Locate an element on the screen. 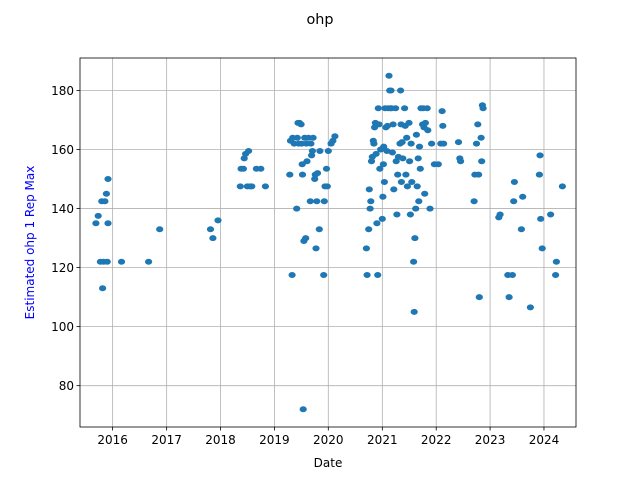 Image resolution: width=640 pixels, height=480 pixels. x-tick-label: 2016 is located at coordinates (112, 440).